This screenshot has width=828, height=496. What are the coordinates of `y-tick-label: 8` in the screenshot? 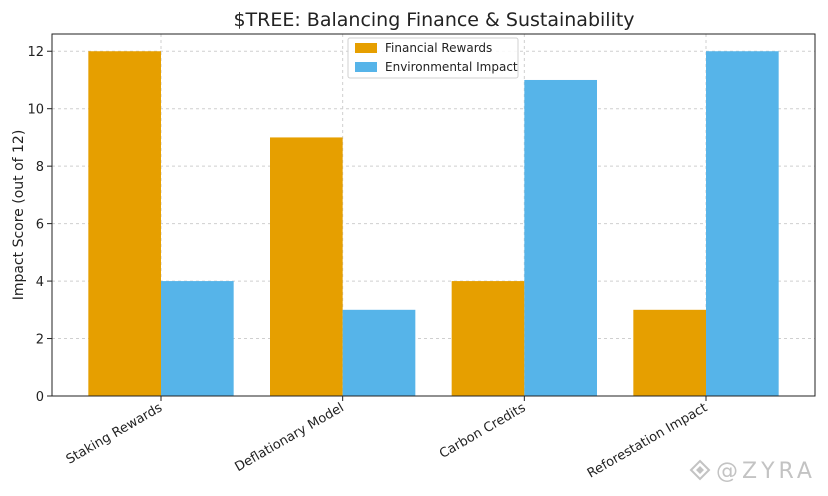 It's located at (40, 167).